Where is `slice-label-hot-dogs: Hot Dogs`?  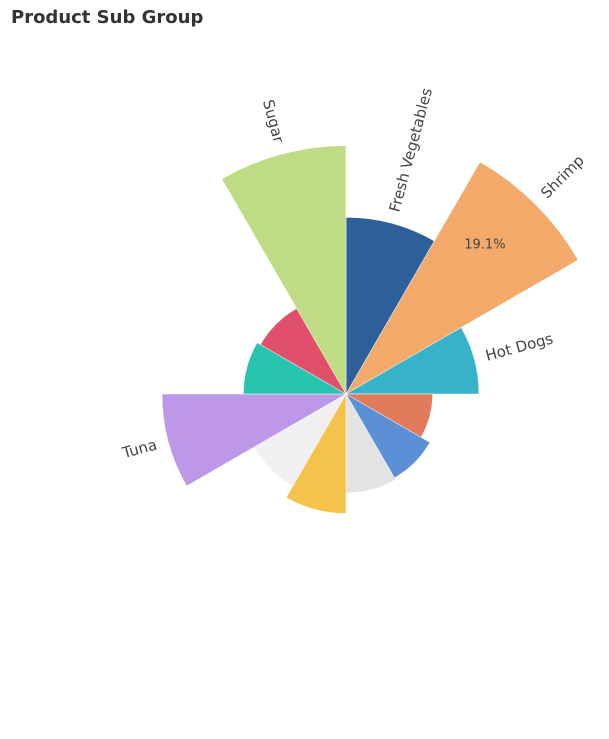 slice-label-hot-dogs: Hot Dogs is located at coordinates (520, 346).